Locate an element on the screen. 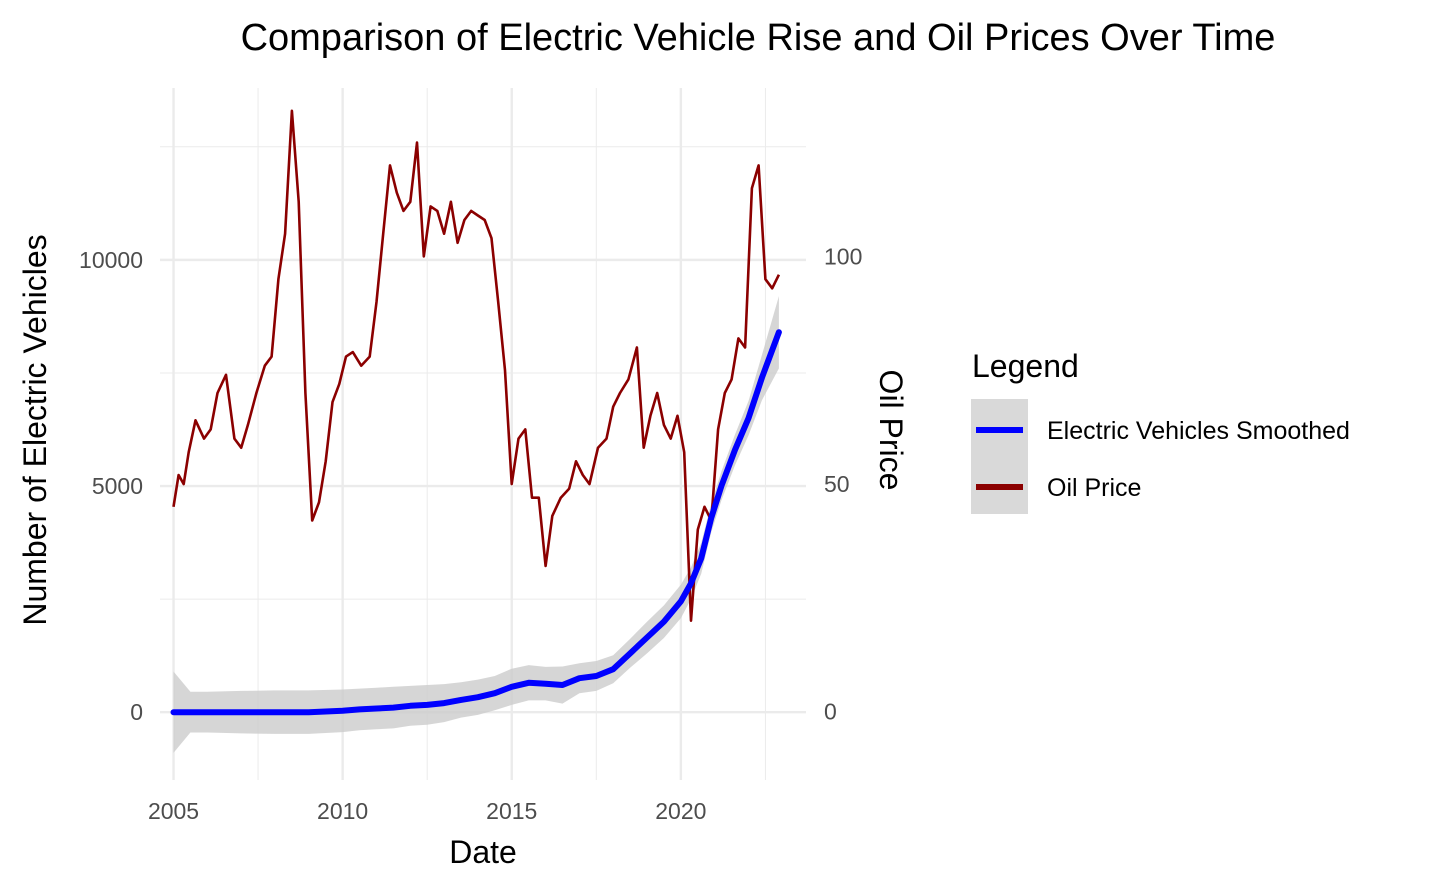  x-tick-label: 2015 is located at coordinates (511, 811).